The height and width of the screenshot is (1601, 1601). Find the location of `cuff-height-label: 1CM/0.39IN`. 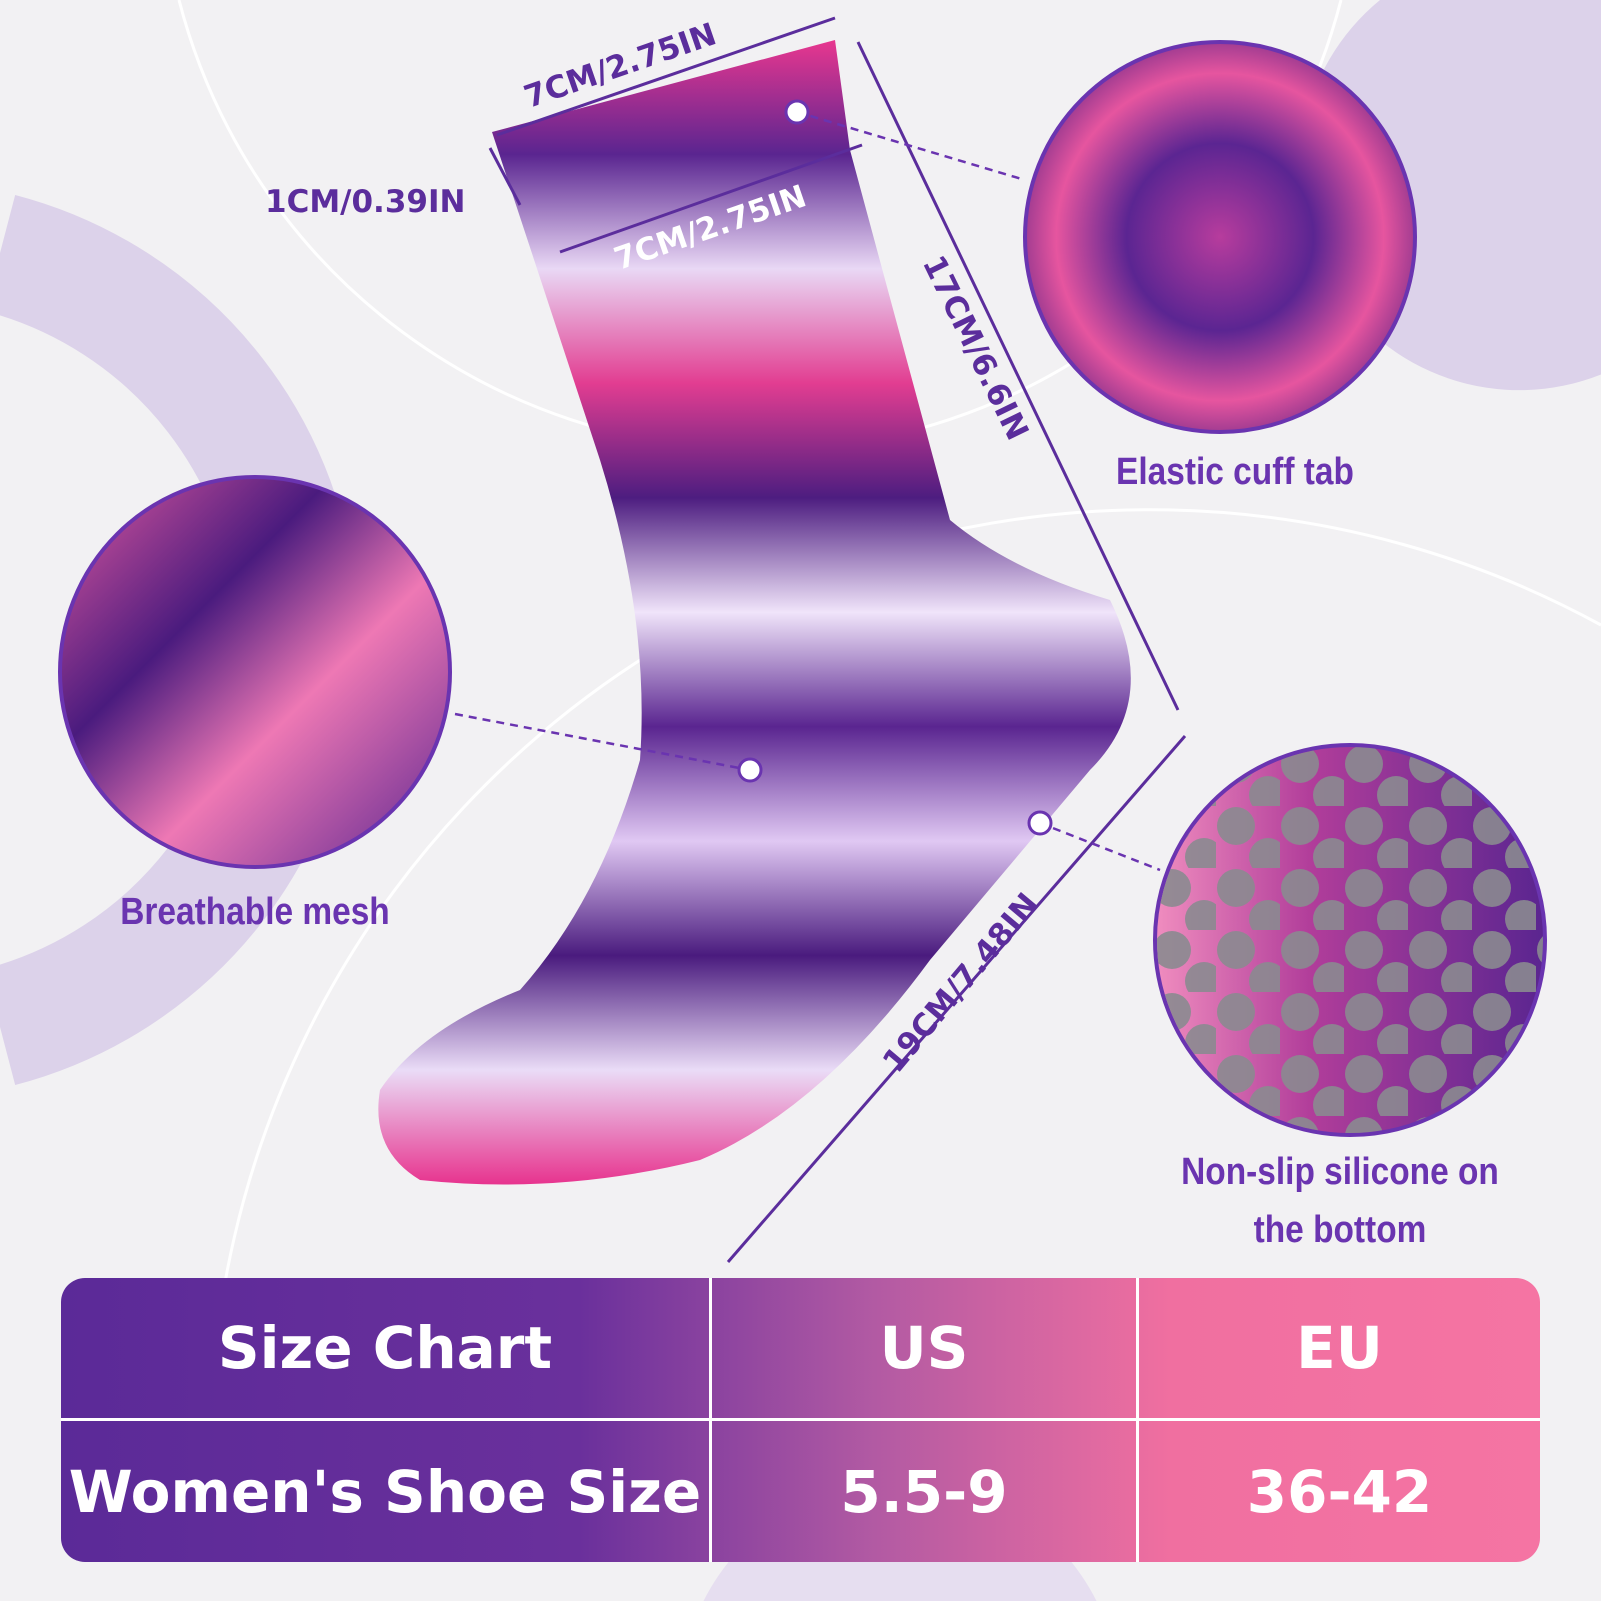

cuff-height-label: 1CM/0.39IN is located at coordinates (365, 202).